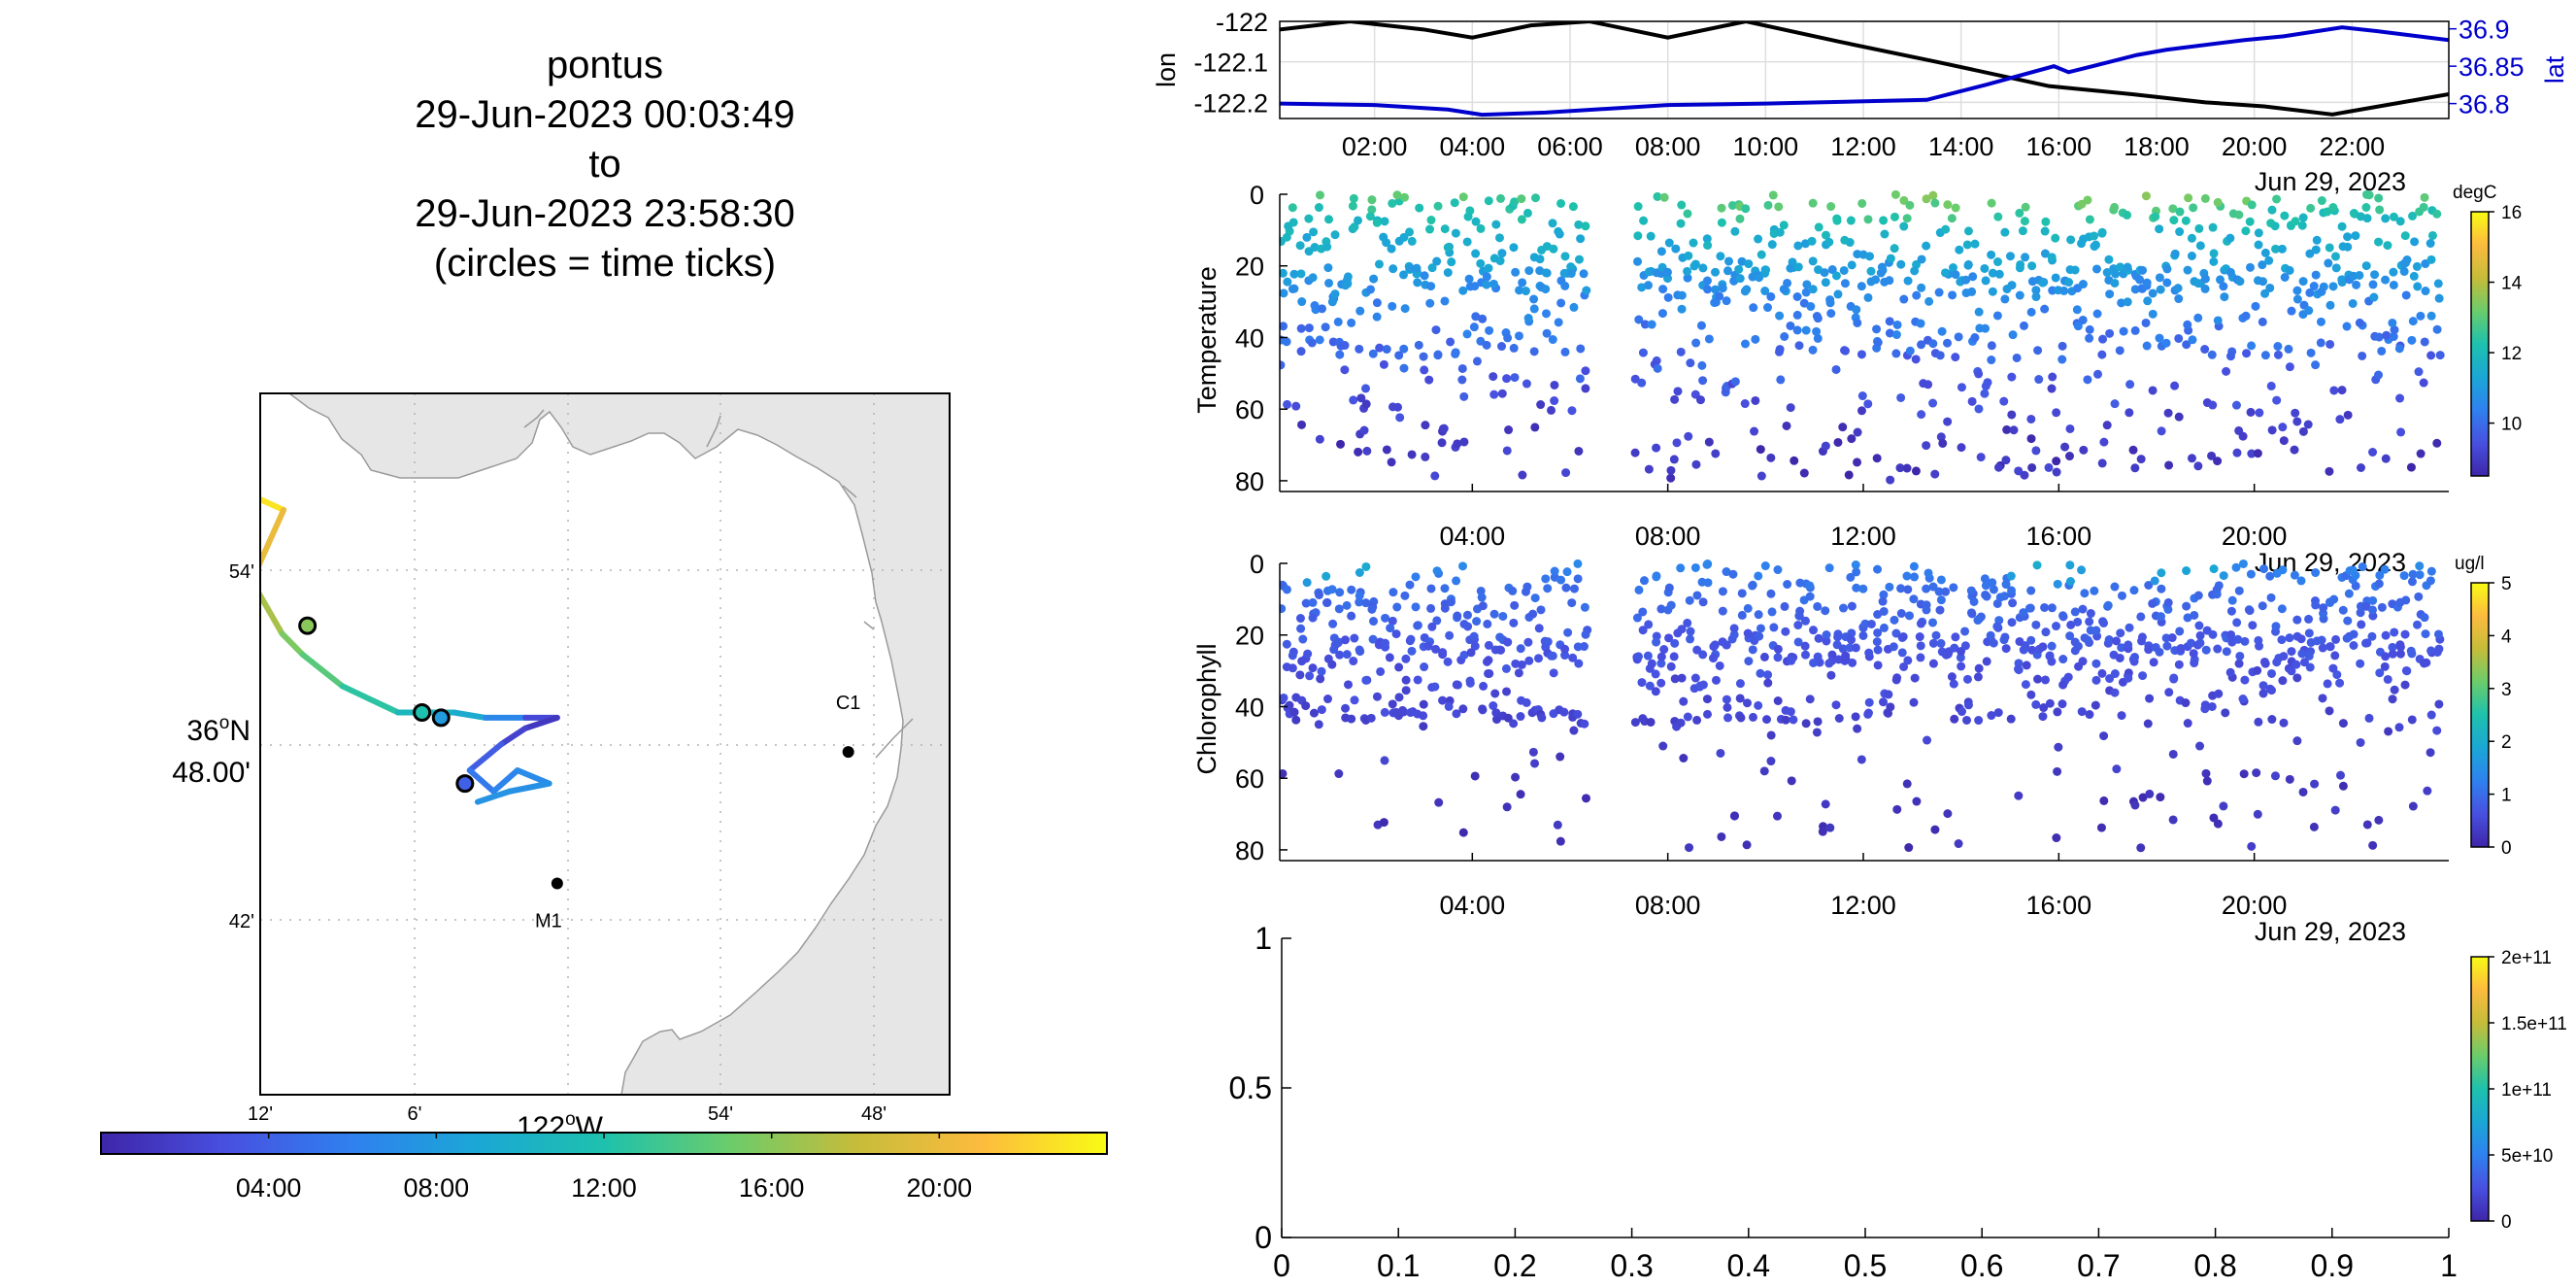  I want to click on position-x-tick: 06:00, so click(1570, 146).